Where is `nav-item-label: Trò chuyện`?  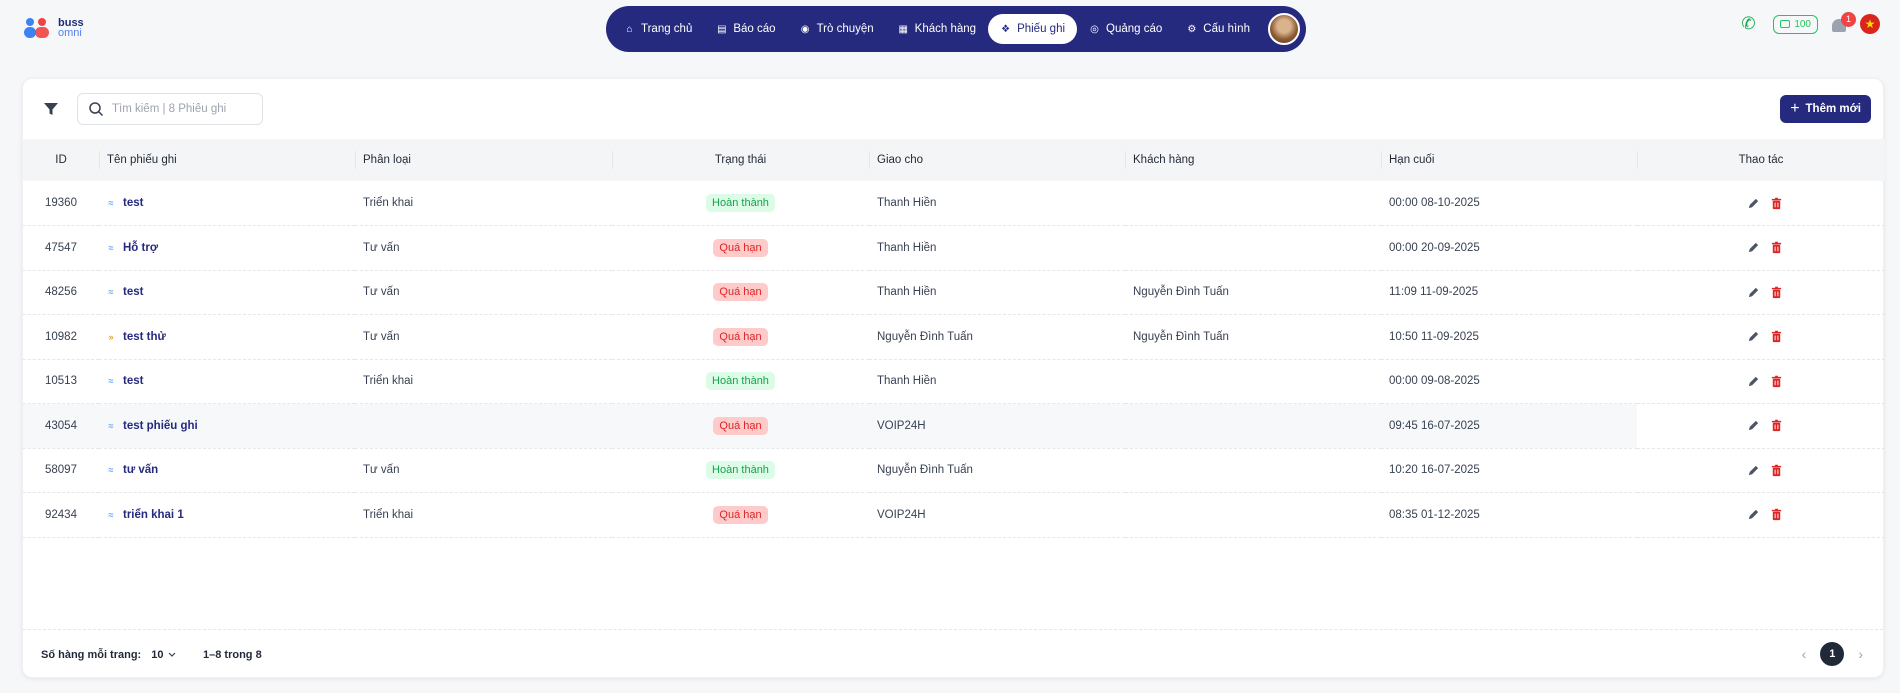 nav-item-label: Trò chuyện is located at coordinates (845, 29).